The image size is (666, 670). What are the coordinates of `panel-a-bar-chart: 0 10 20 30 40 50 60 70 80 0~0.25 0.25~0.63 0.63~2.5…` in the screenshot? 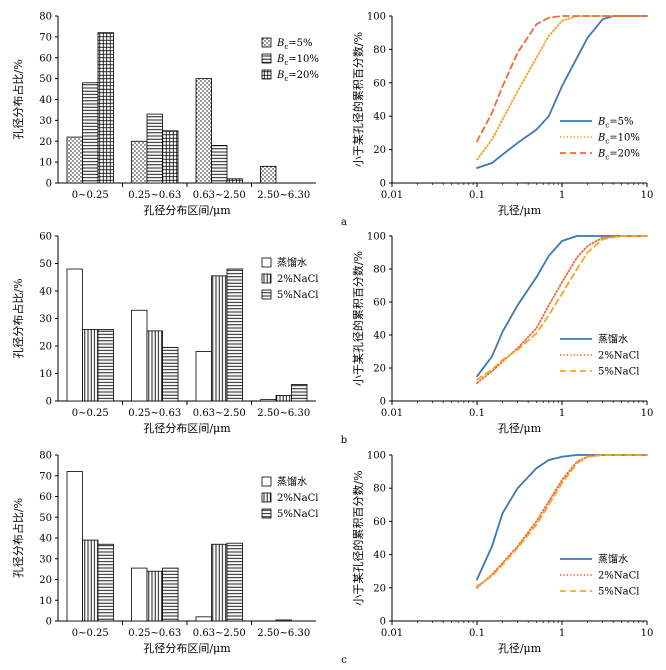 It's located at (165, 115).